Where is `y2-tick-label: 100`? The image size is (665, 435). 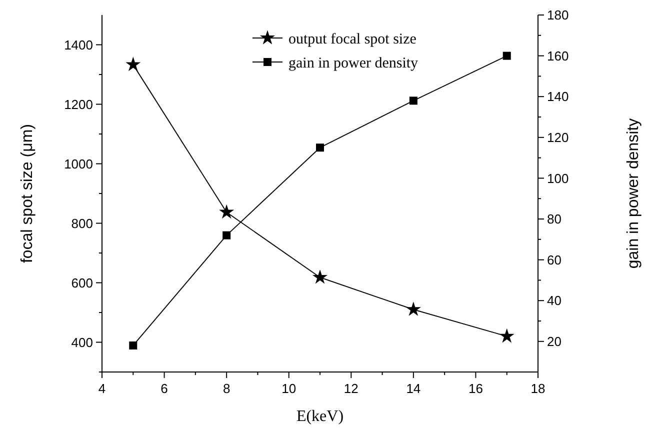
y2-tick-label: 100 is located at coordinates (558, 178).